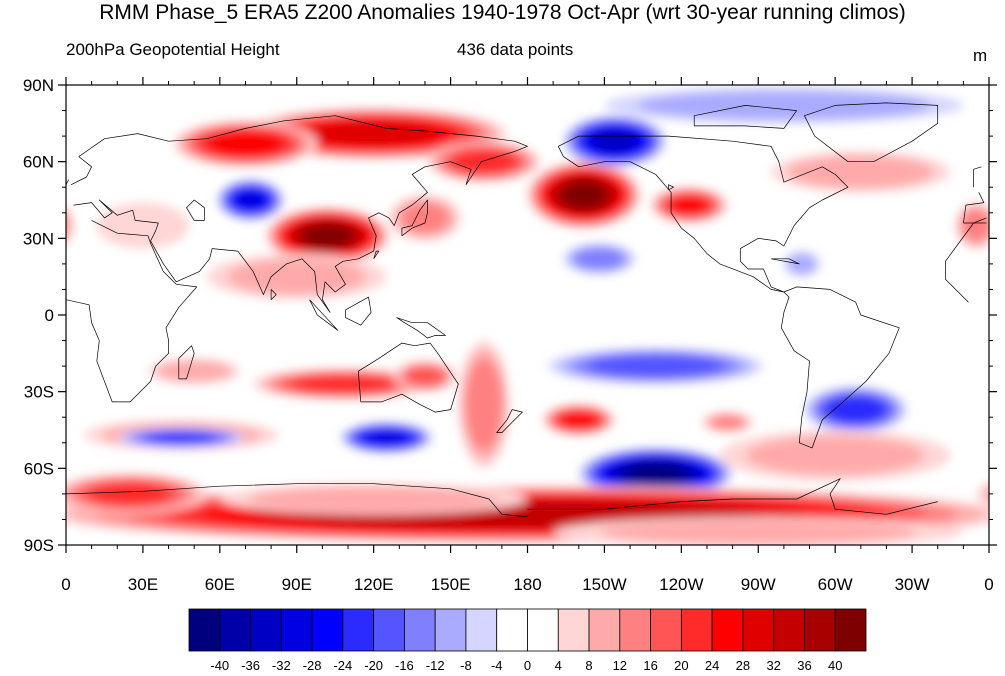 Image resolution: width=1005 pixels, height=676 pixels. I want to click on y-tick-label: 60S, so click(39, 468).